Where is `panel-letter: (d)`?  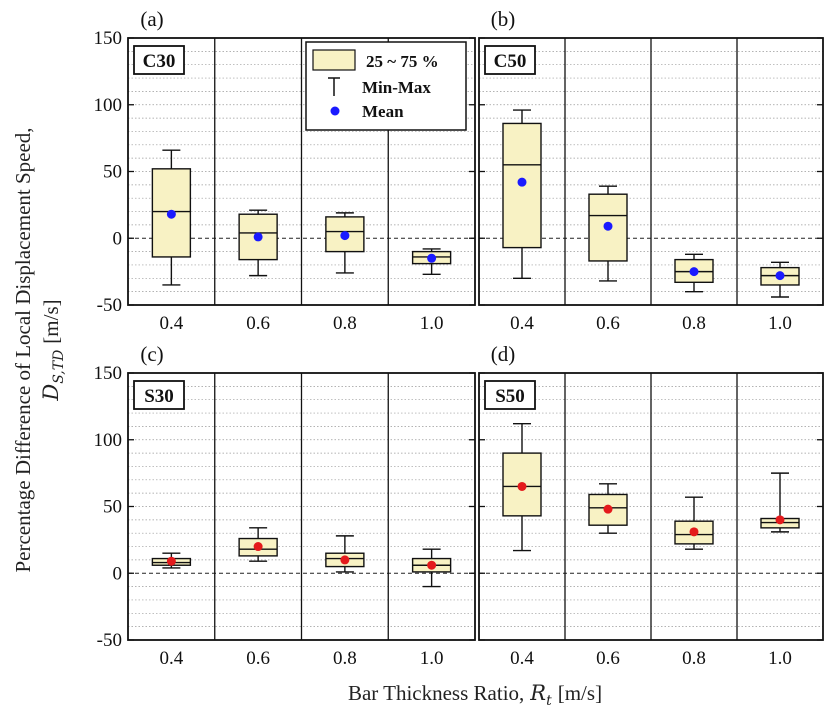 panel-letter: (d) is located at coordinates (503, 354).